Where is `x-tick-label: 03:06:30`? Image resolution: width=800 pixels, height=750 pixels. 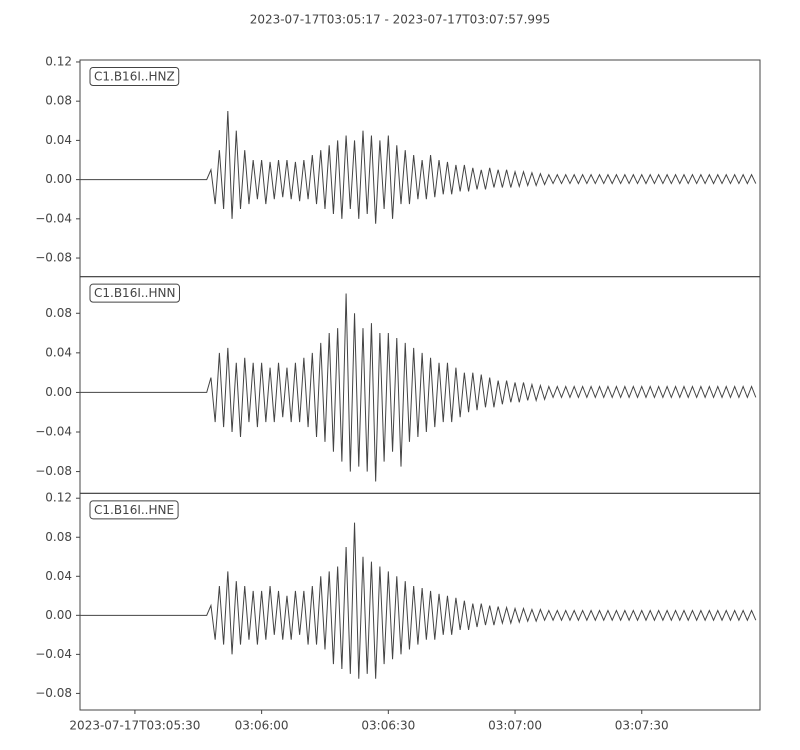
x-tick-label: 03:06:30 is located at coordinates (388, 726).